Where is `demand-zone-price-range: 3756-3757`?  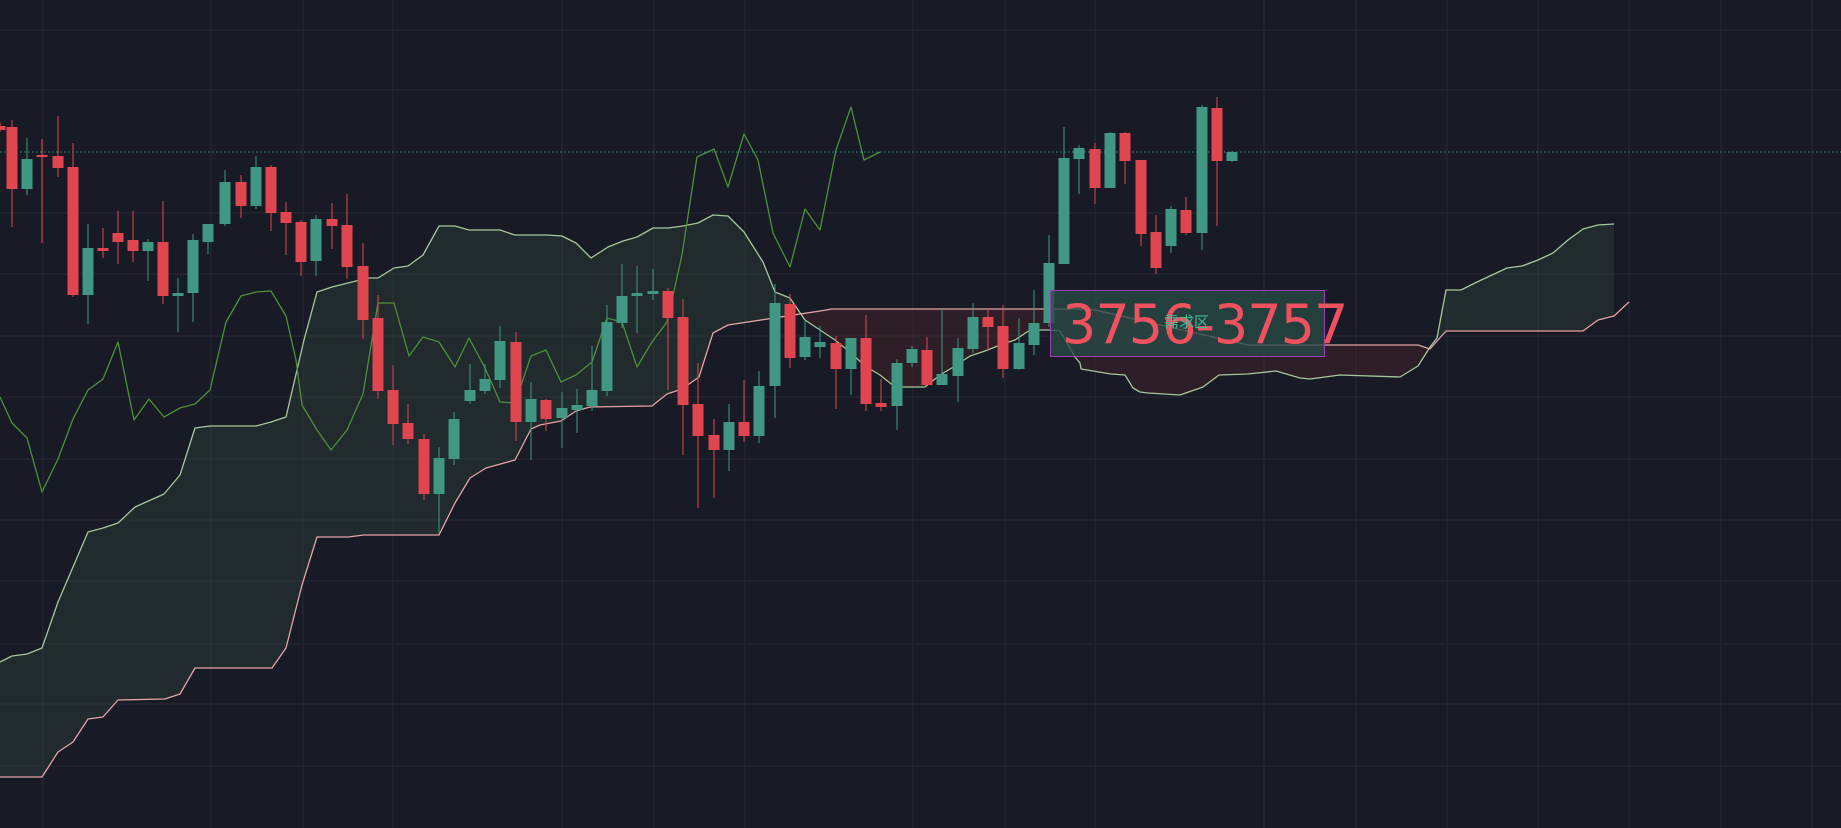
demand-zone-price-range: 3756-3757 is located at coordinates (1205, 324).